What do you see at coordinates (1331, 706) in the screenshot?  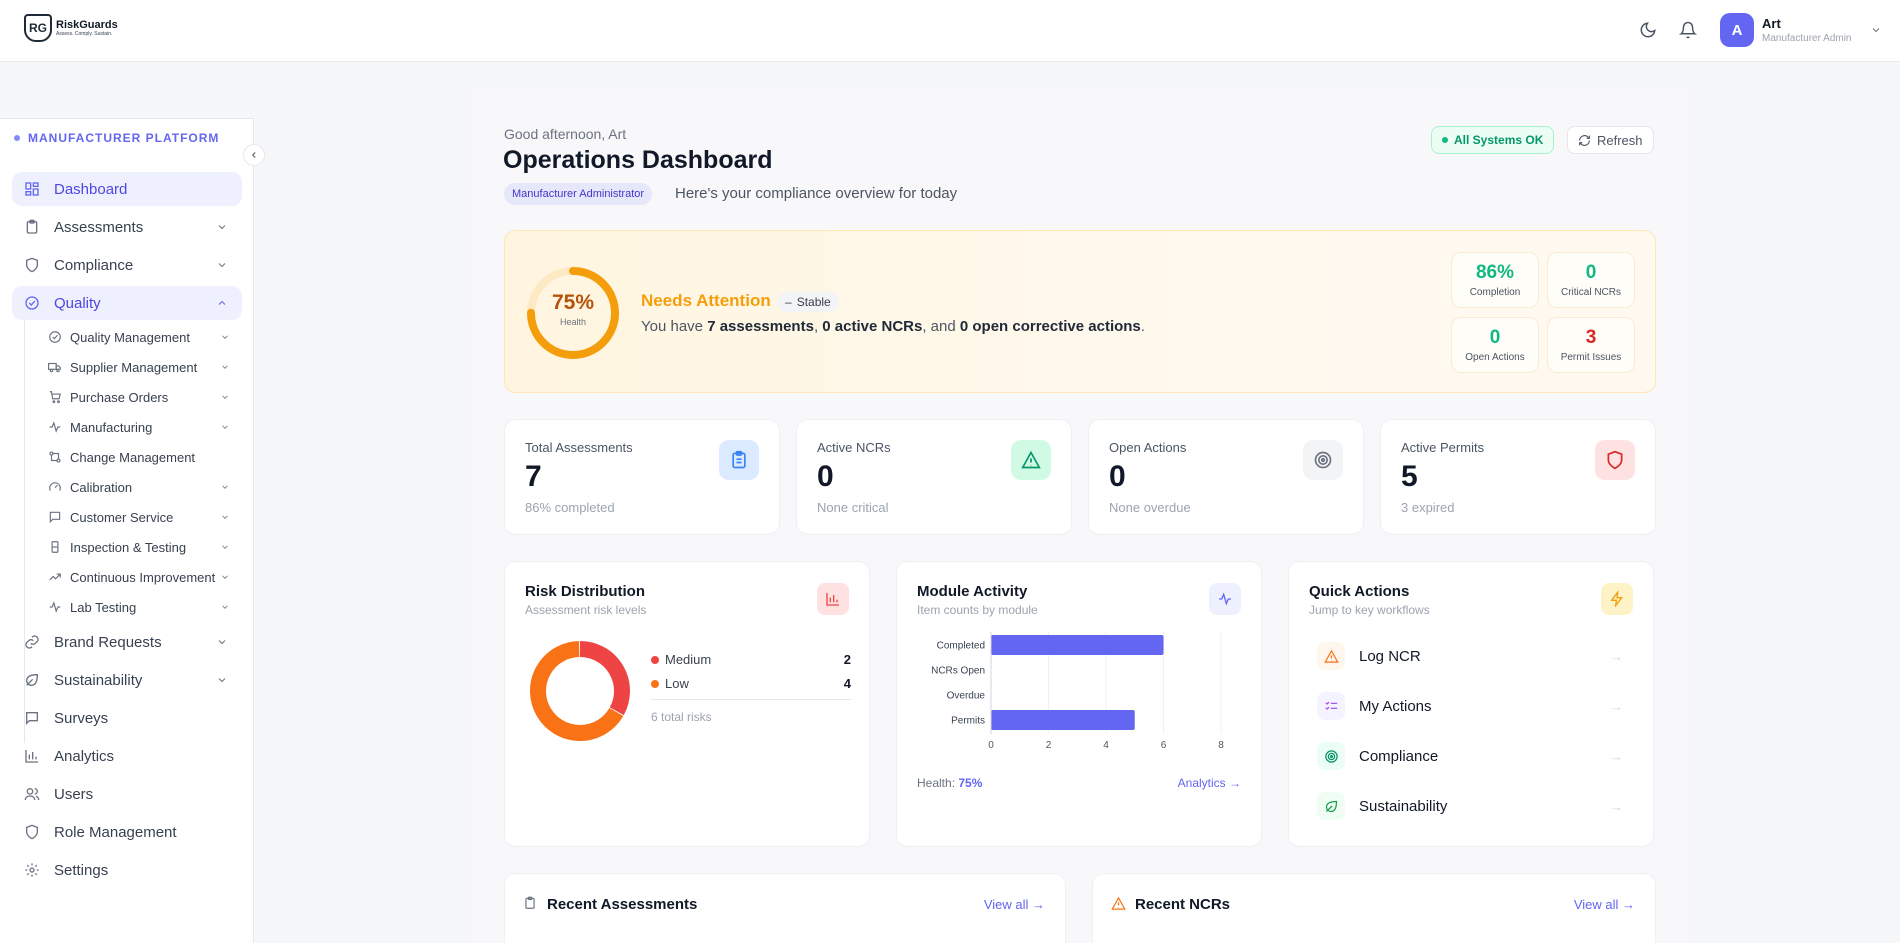 I see `checklist-icon` at bounding box center [1331, 706].